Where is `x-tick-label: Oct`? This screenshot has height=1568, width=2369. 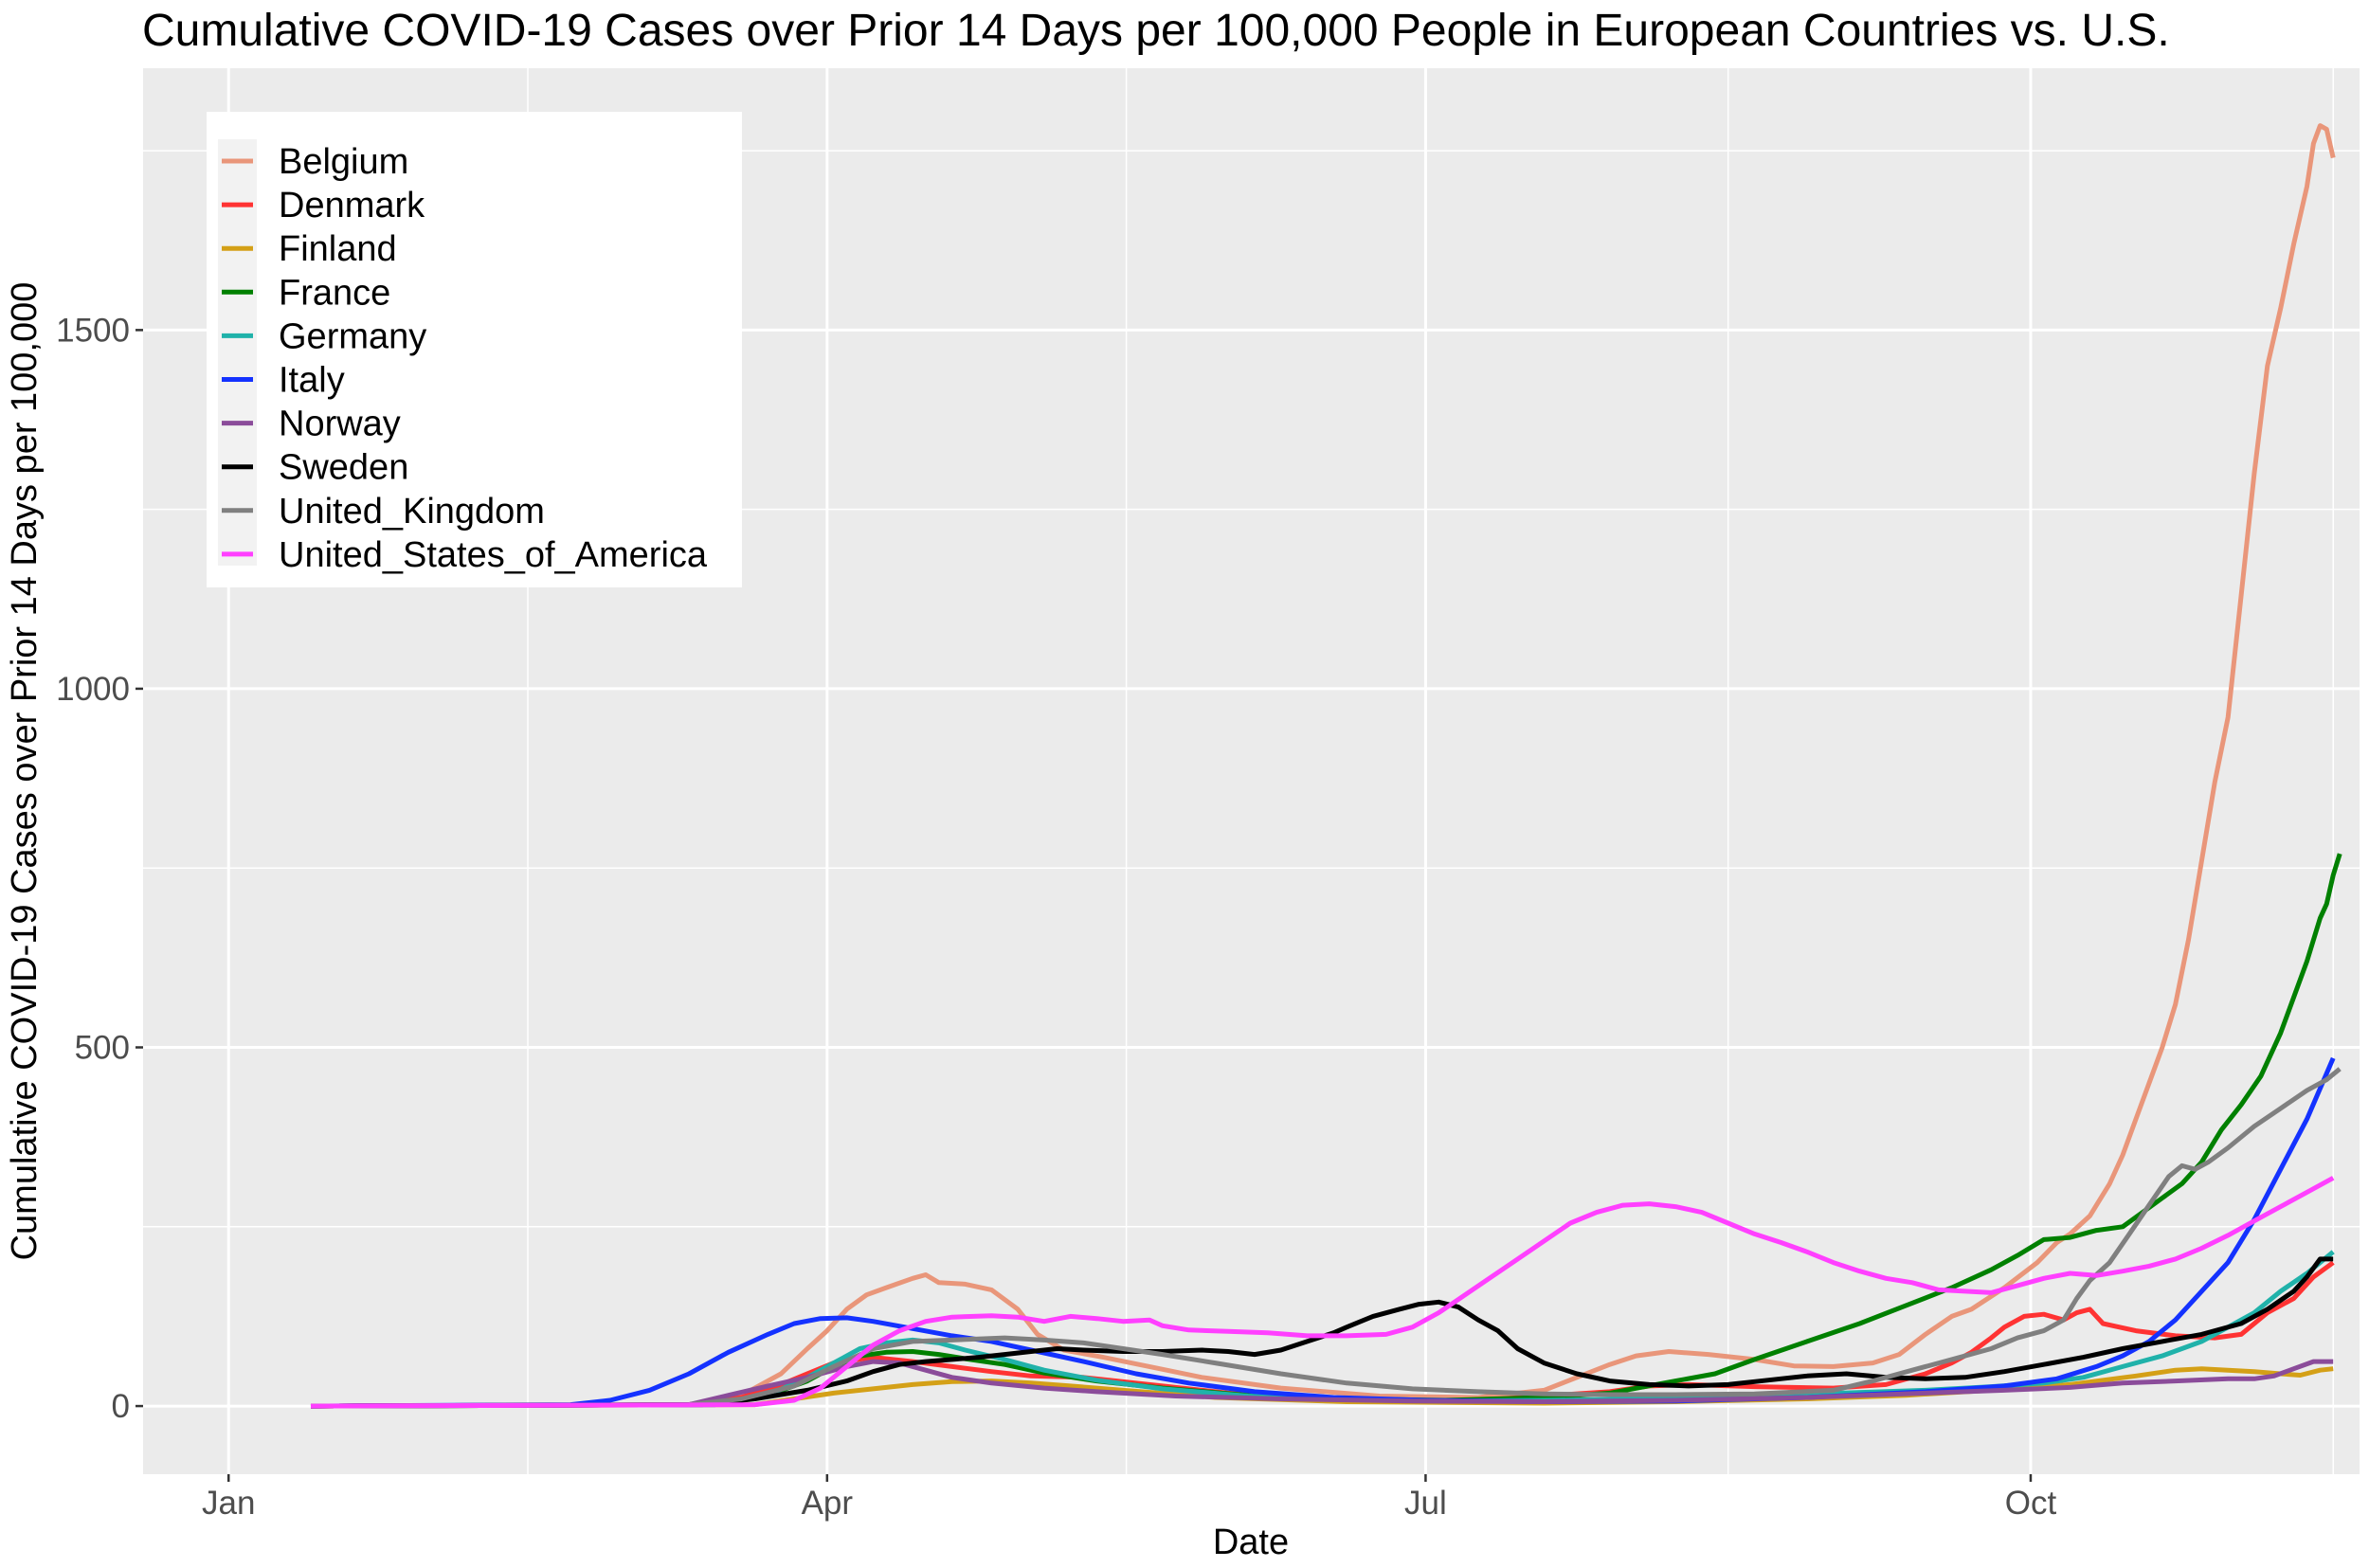 x-tick-label: Oct is located at coordinates (2031, 1503).